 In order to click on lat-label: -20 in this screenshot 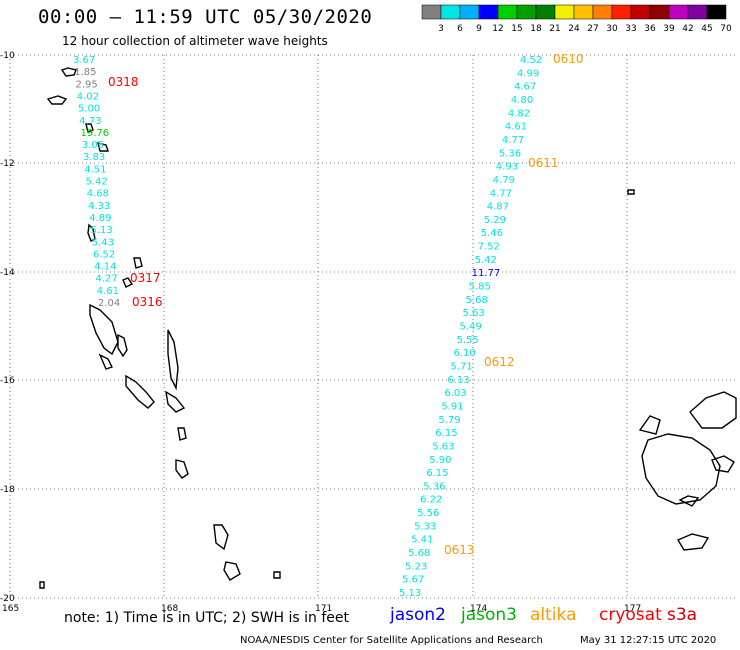, I will do `click(7, 599)`.